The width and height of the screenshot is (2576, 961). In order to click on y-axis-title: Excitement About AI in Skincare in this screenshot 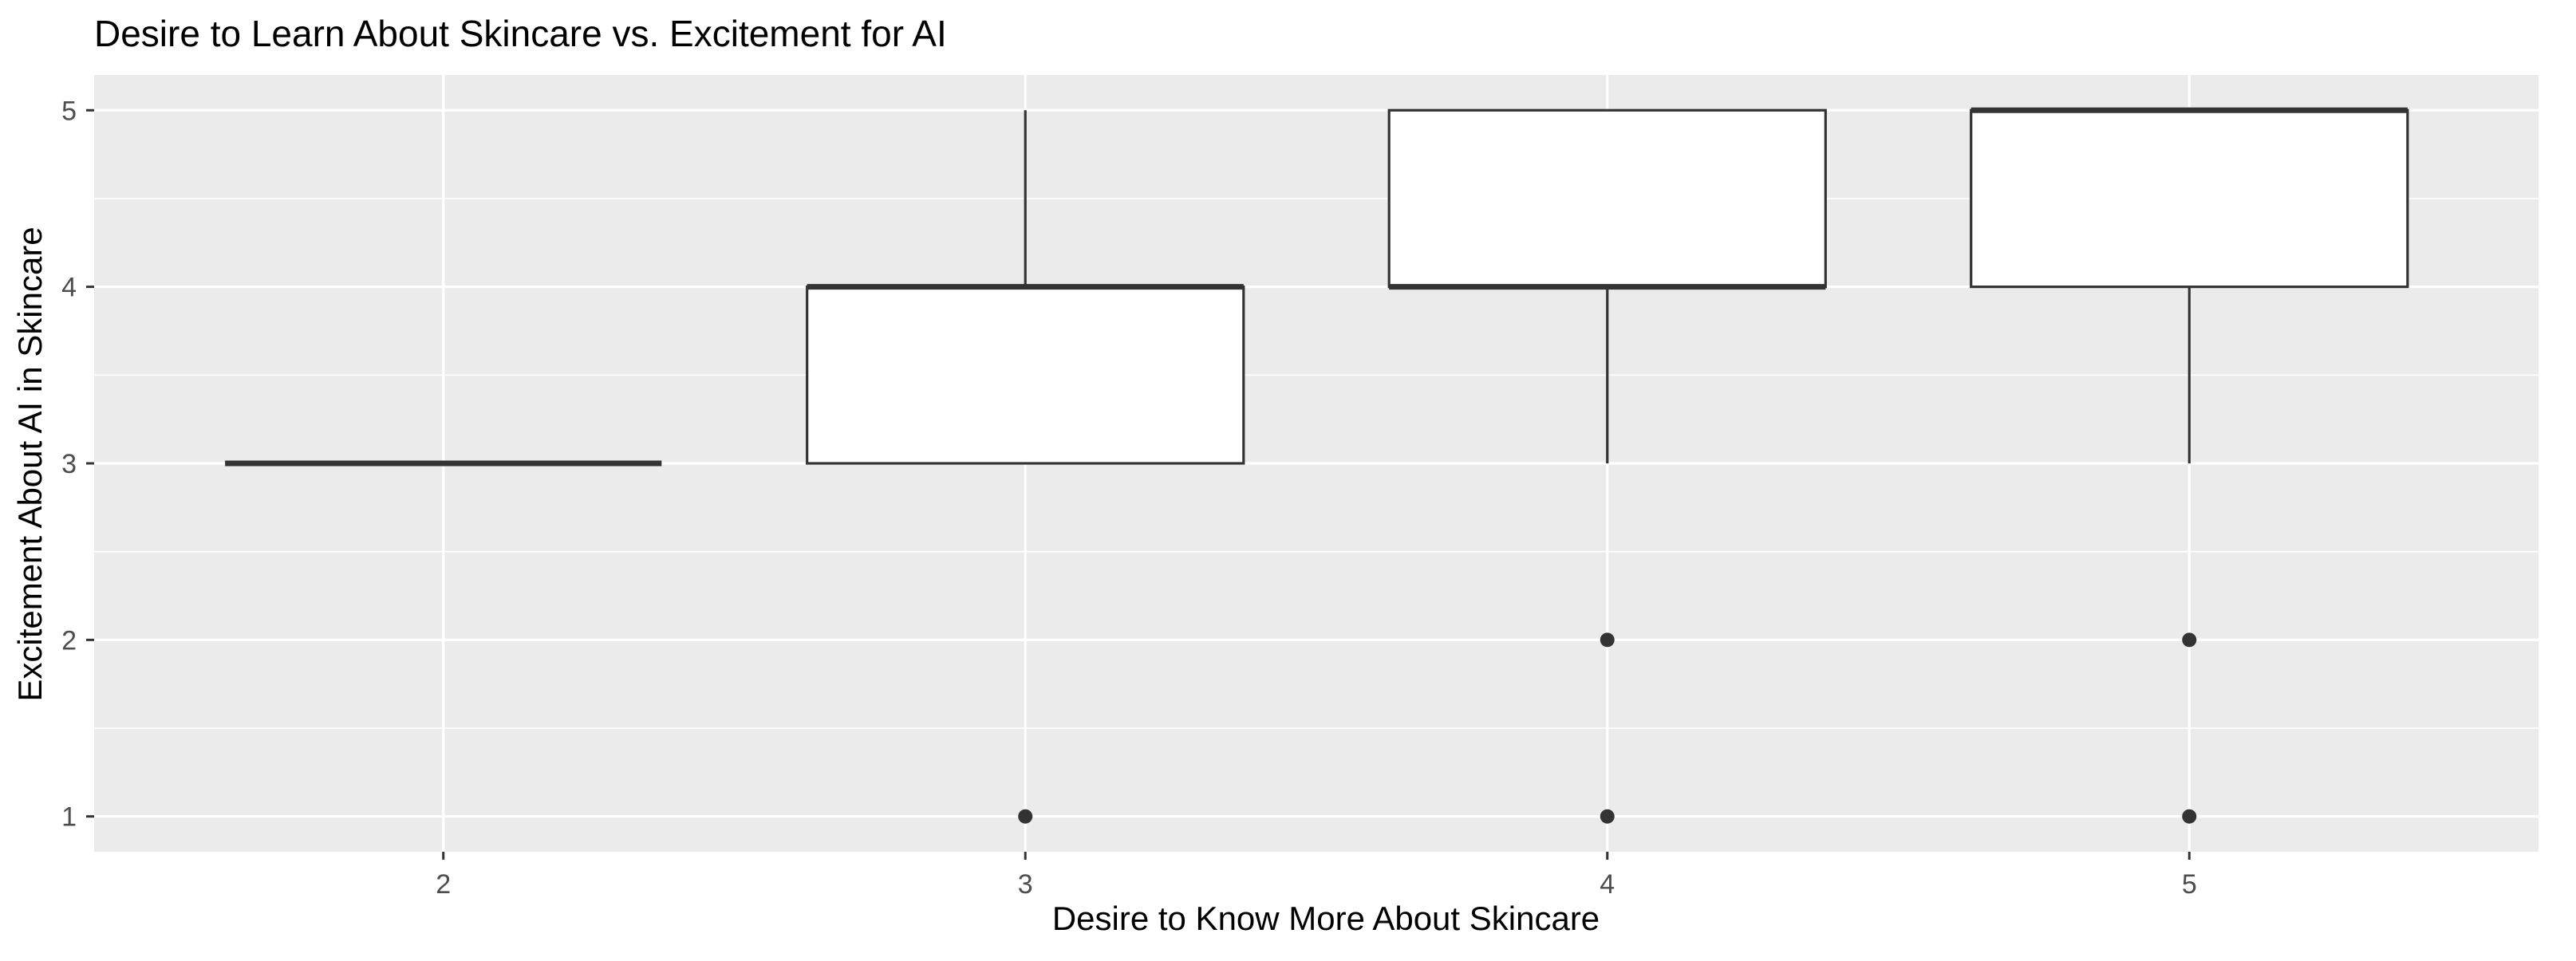, I will do `click(30, 464)`.